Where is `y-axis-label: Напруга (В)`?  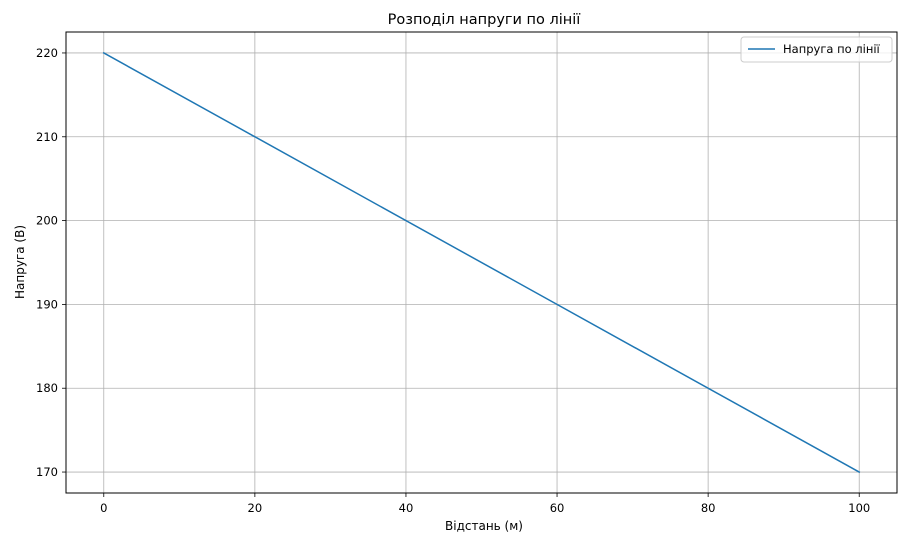 y-axis-label: Напруга (В) is located at coordinates (20, 262).